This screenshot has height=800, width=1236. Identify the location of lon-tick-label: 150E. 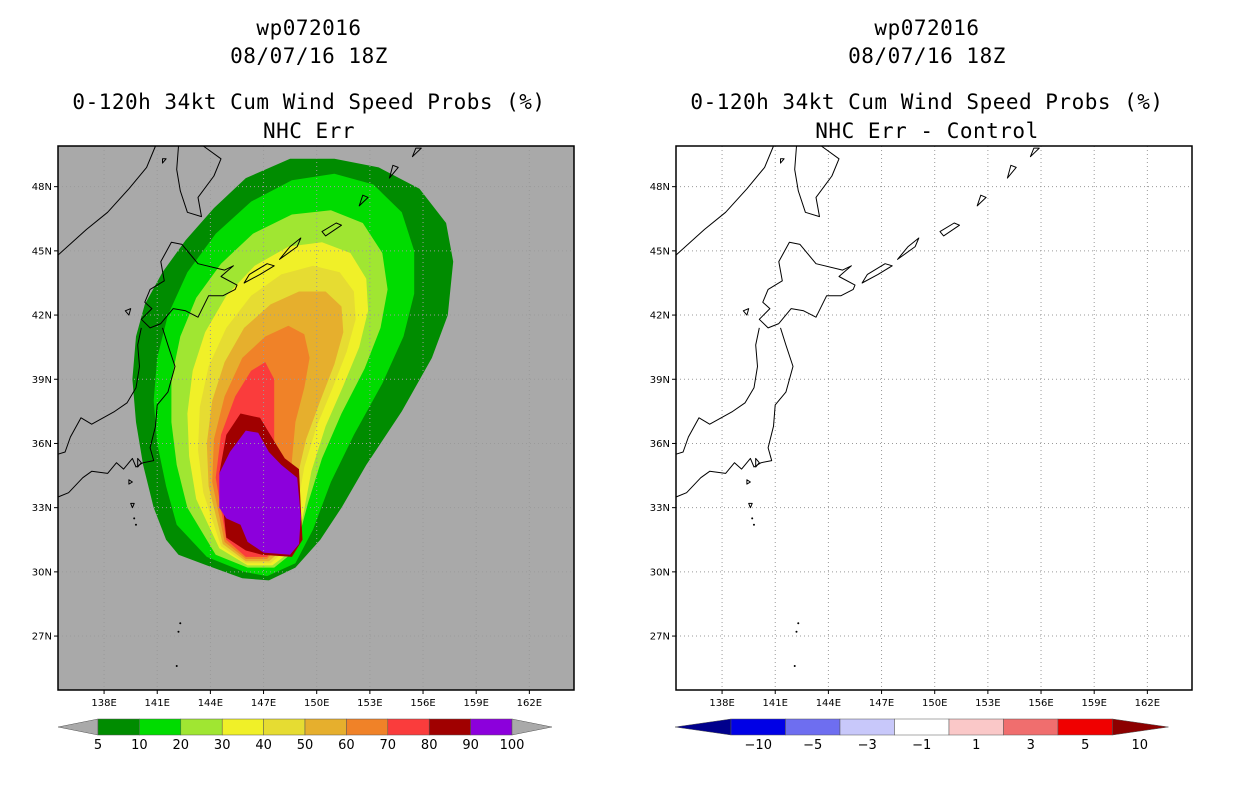
(934, 703).